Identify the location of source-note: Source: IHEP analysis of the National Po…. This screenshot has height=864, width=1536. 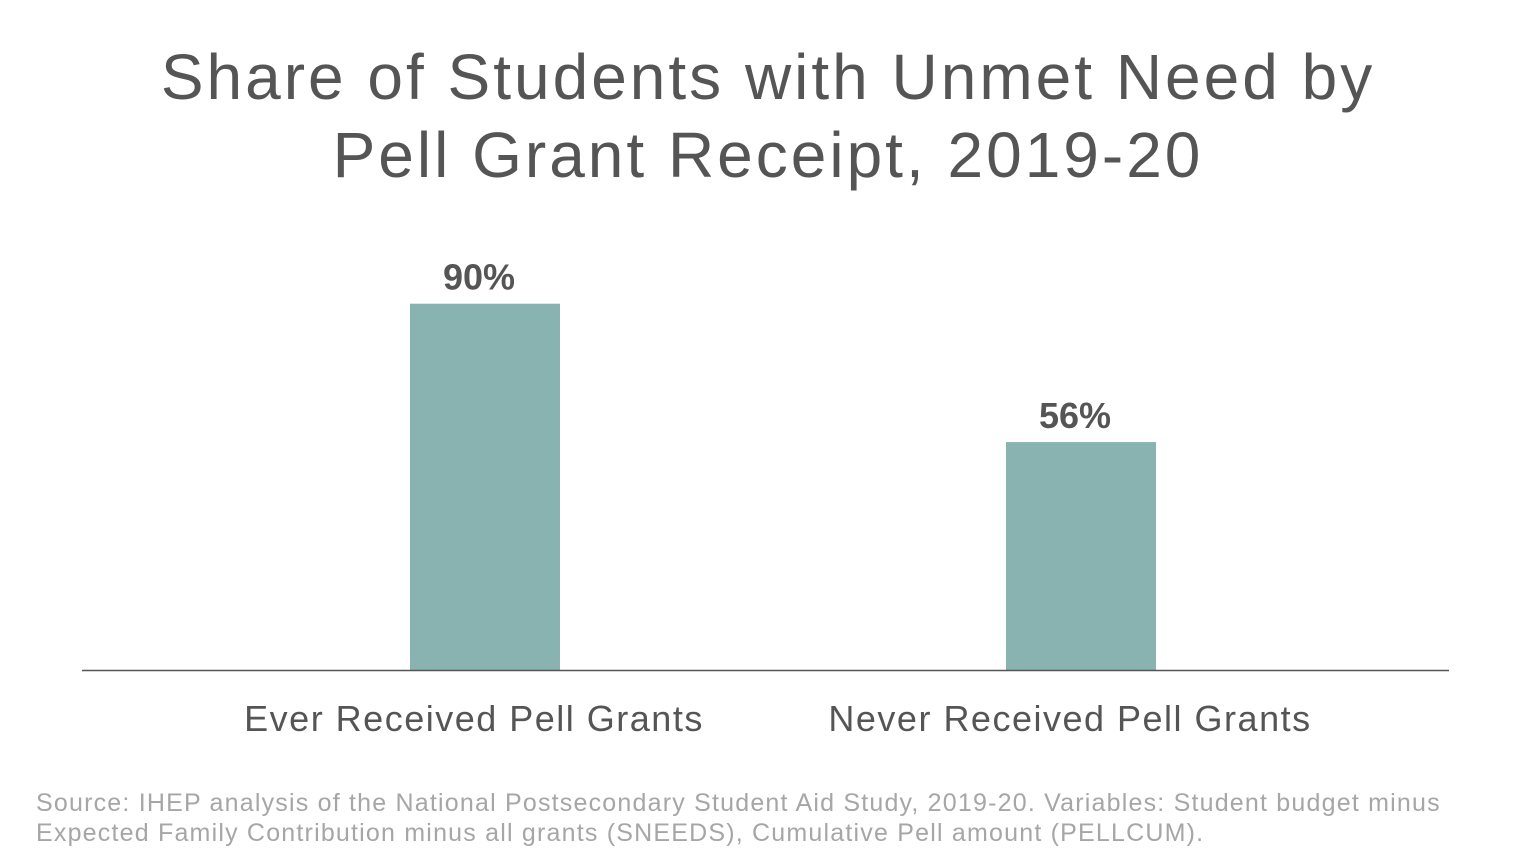
(738, 818).